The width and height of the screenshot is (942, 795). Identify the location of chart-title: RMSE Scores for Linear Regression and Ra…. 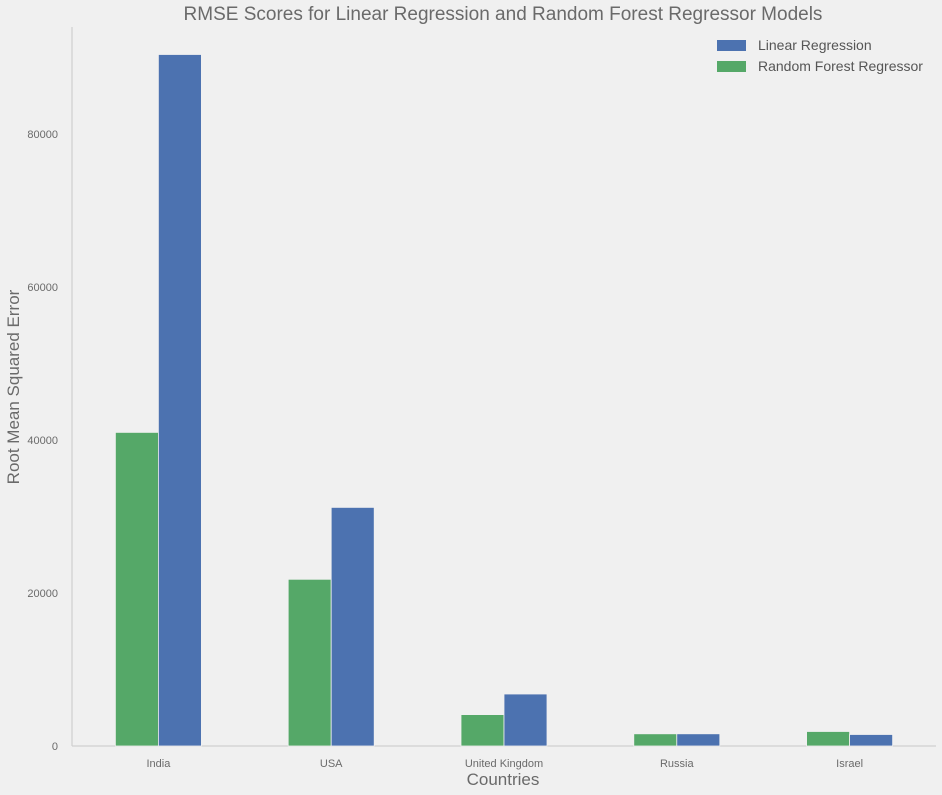
(503, 14).